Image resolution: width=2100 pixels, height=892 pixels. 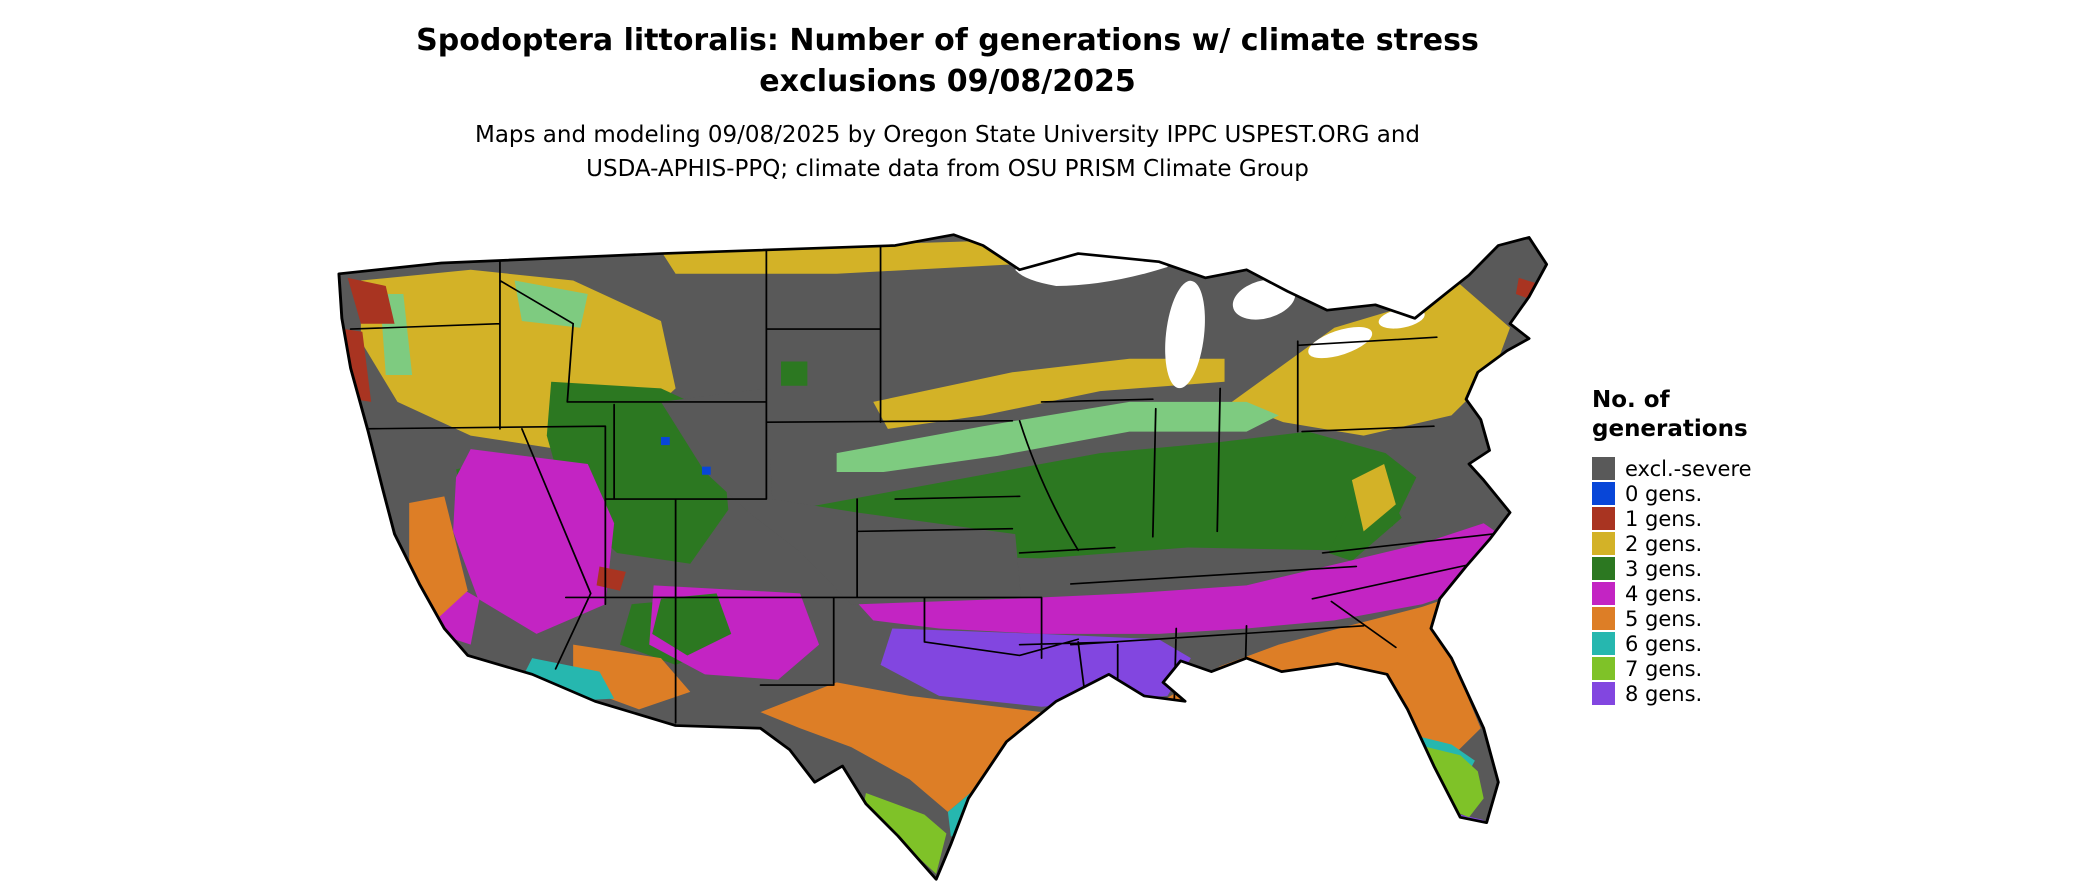 I want to click on legend-item: 3 gens., so click(x=1672, y=568).